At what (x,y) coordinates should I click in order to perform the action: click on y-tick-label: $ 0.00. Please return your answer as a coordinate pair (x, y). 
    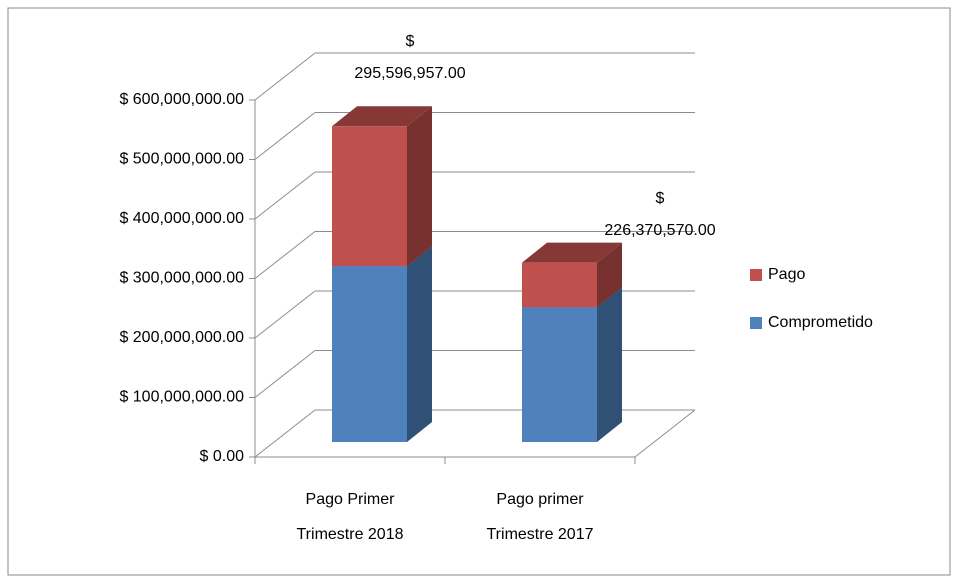
    Looking at the image, I should click on (222, 456).